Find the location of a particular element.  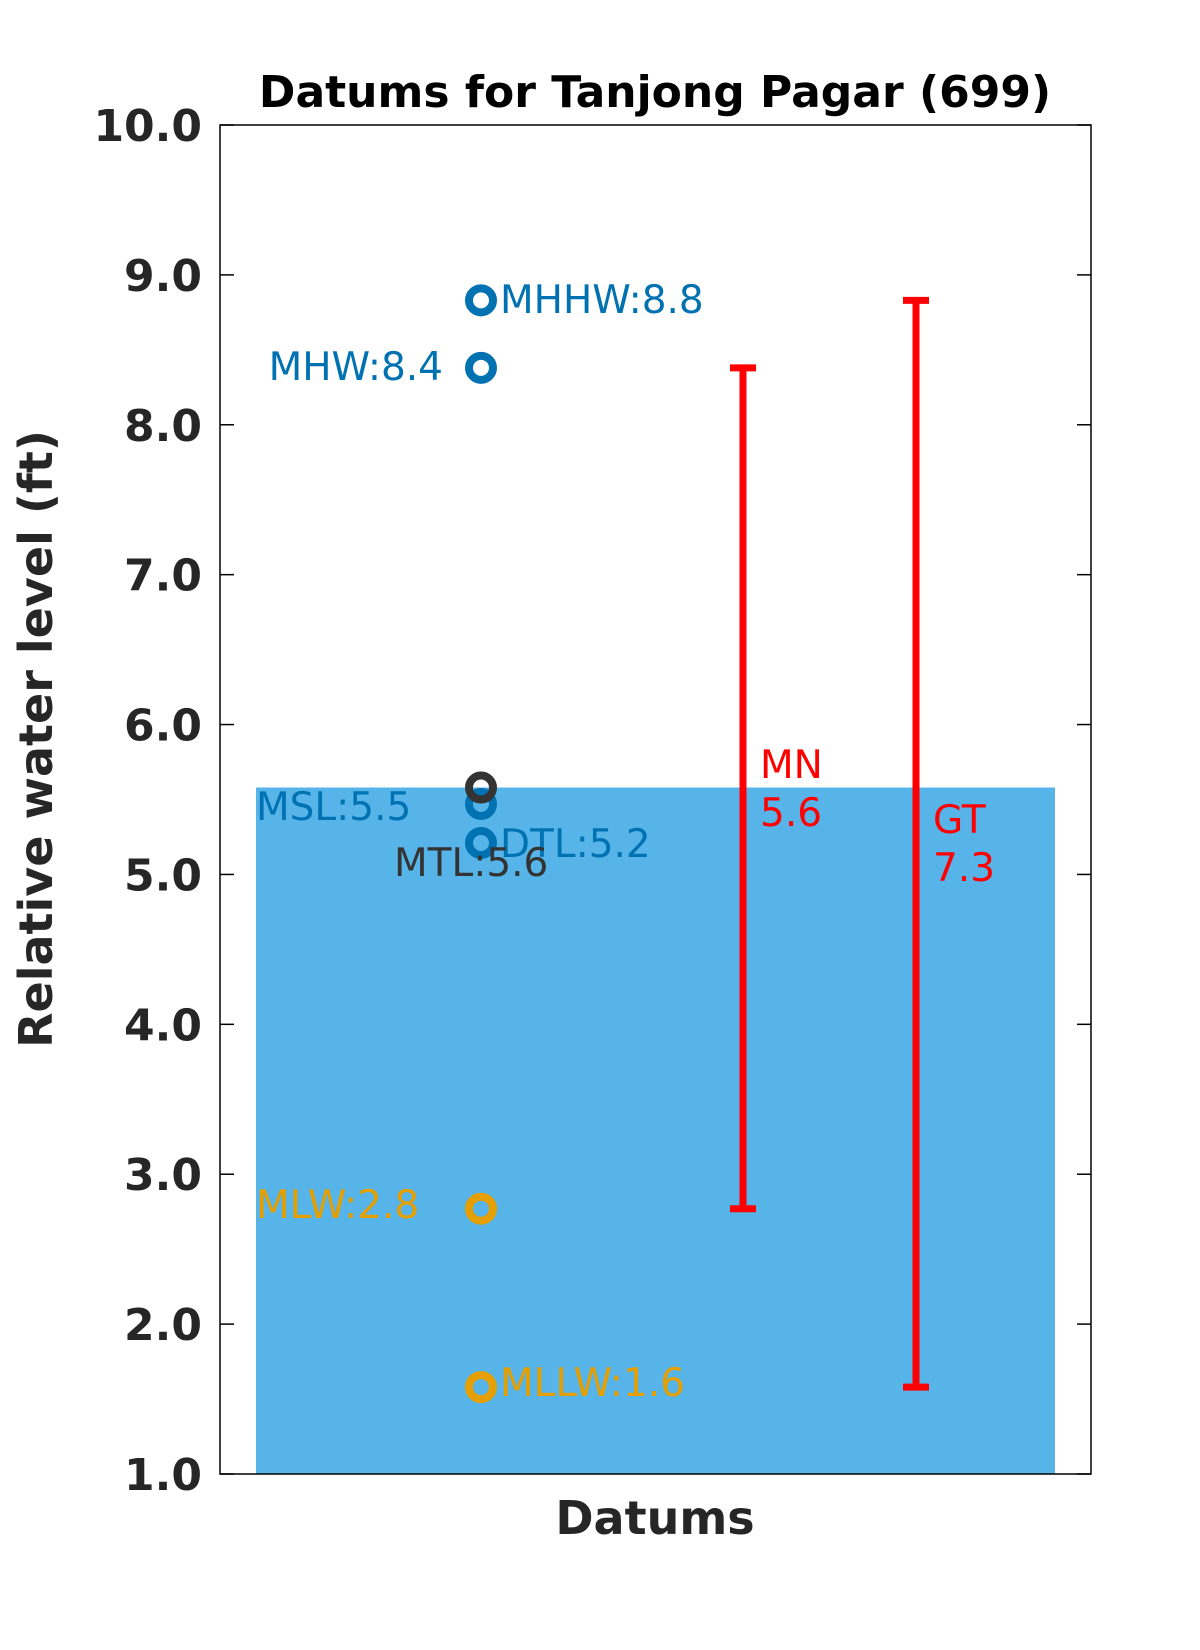

y-tick-label: 8.0 is located at coordinates (163, 426).